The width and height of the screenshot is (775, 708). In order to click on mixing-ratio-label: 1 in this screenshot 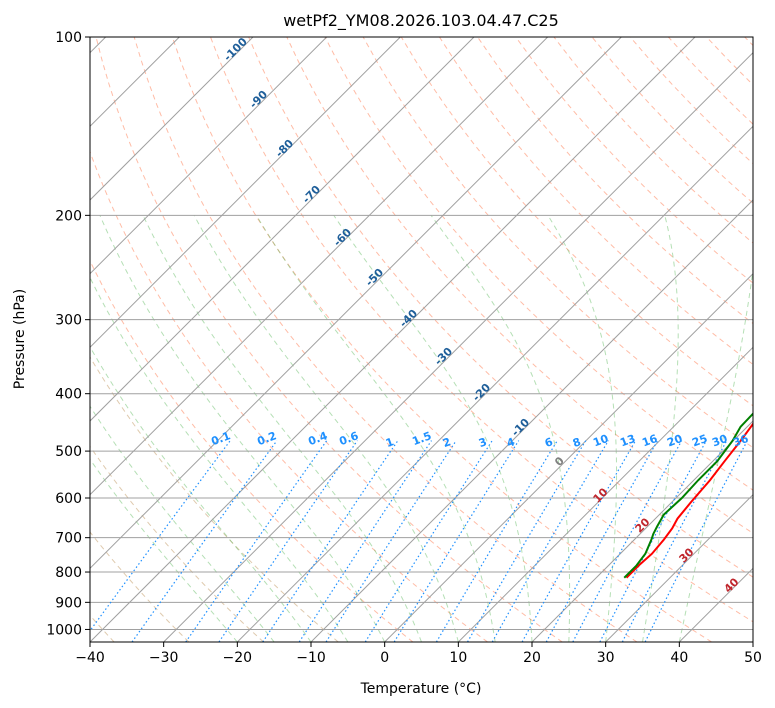, I will do `click(390, 442)`.